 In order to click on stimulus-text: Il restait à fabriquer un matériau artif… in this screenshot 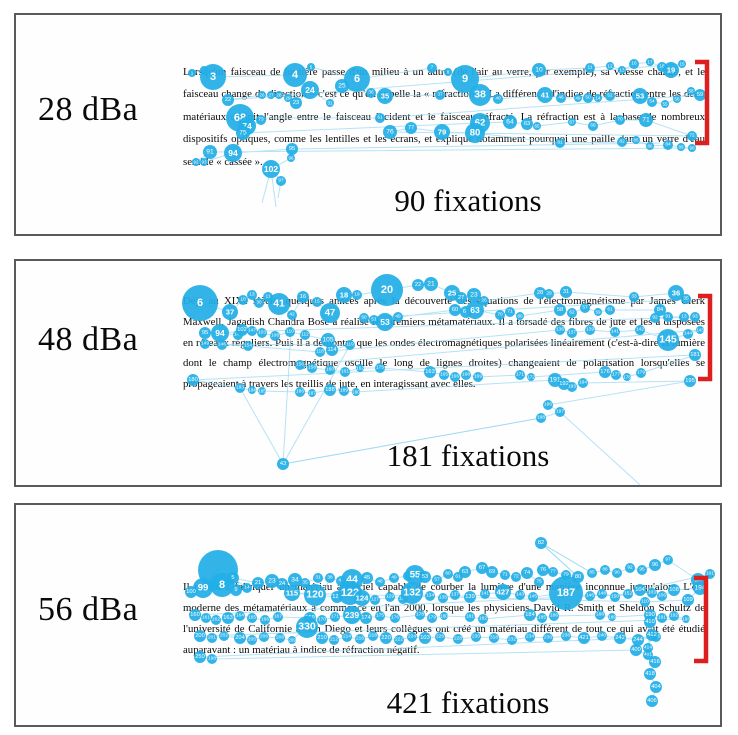, I will do `click(444, 618)`.